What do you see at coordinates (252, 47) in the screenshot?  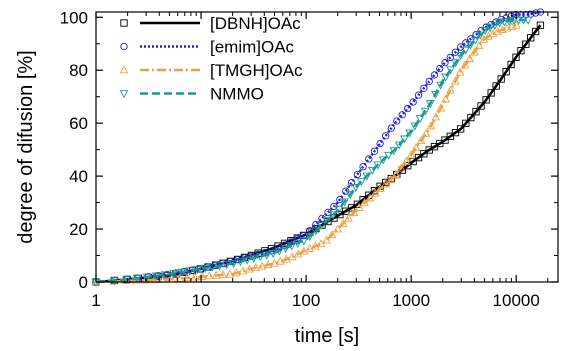 I see `legend-label: [emim]OAc` at bounding box center [252, 47].